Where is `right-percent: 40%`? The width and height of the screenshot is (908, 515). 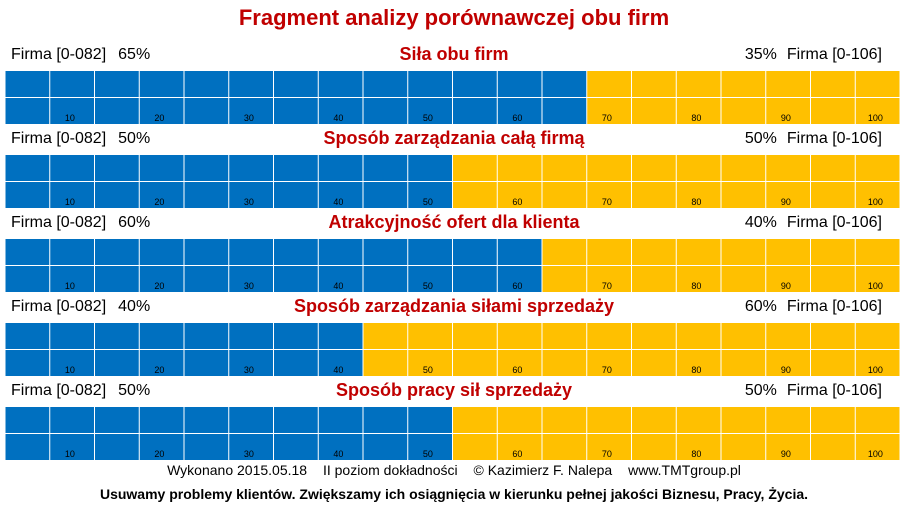 right-percent: 40% is located at coordinates (760, 222).